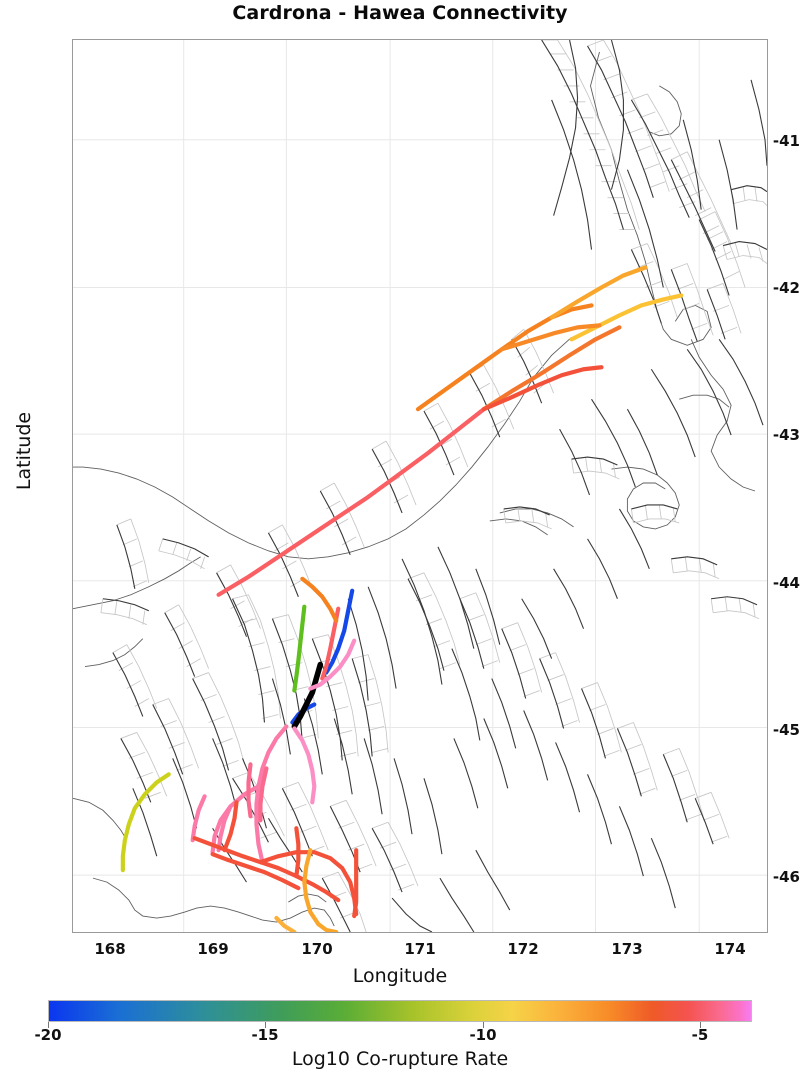 The width and height of the screenshot is (800, 1083). Describe the element at coordinates (400, 1011) in the screenshot. I see `colorbar-gradient` at that location.